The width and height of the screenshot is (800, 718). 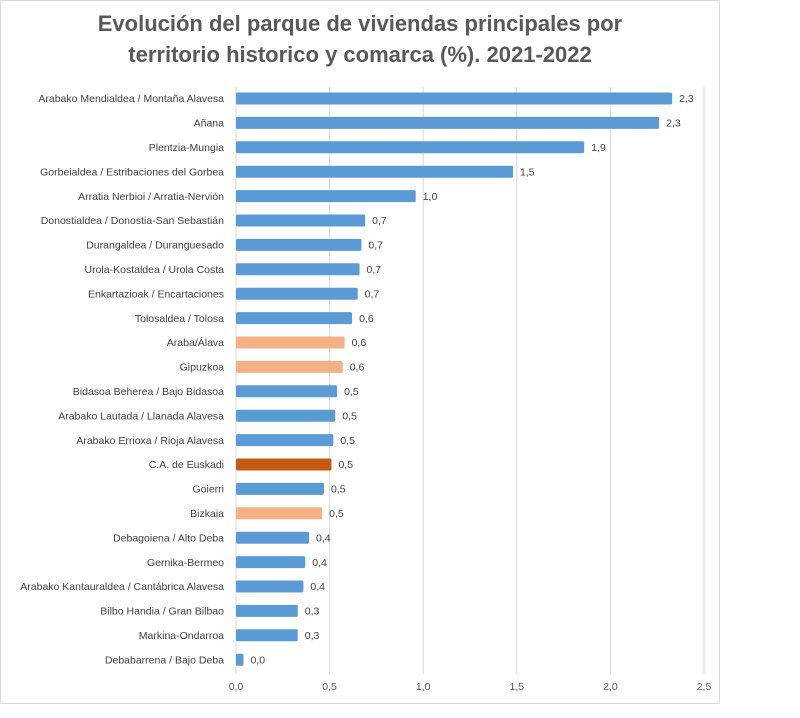 What do you see at coordinates (156, 294) in the screenshot?
I see `category-label: Enkartazioak / Encartaciones` at bounding box center [156, 294].